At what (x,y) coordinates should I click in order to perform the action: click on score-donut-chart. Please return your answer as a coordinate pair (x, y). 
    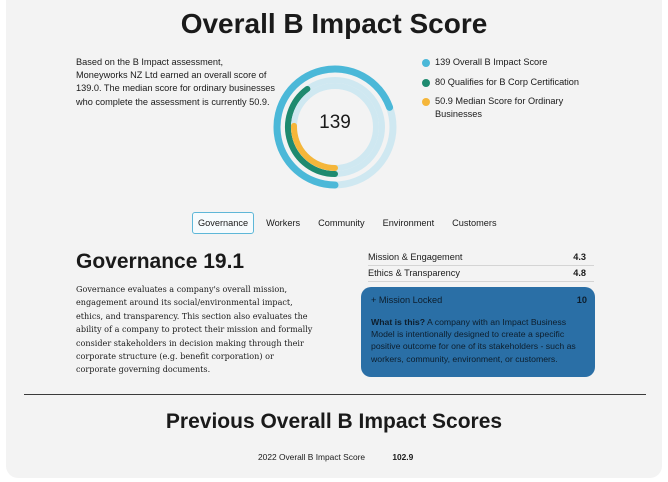
    Looking at the image, I should click on (335, 127).